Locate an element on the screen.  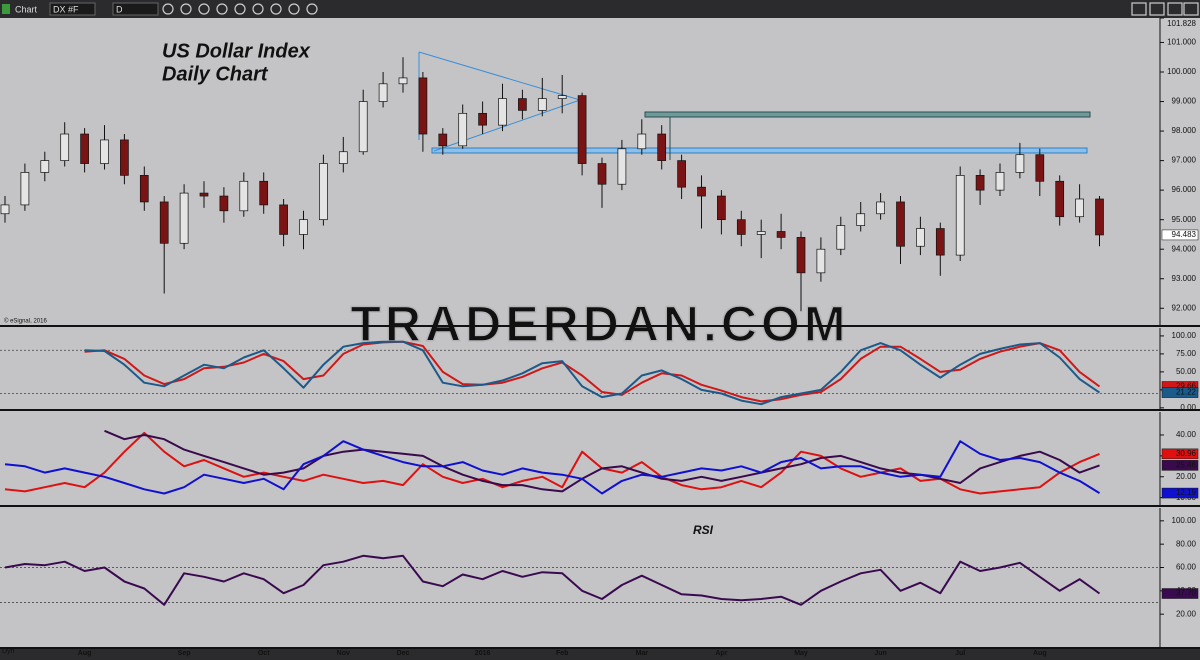
symbol-box is located at coordinates (72, 9).